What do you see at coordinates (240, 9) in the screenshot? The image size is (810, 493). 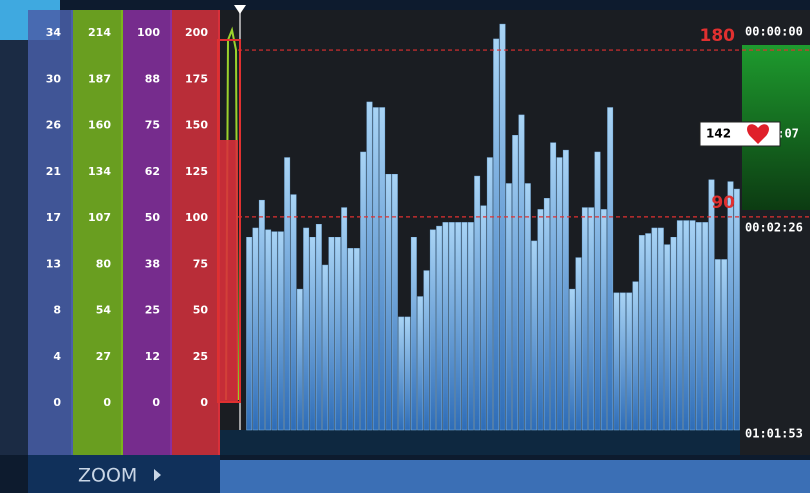 I see `cursor-handle` at bounding box center [240, 9].